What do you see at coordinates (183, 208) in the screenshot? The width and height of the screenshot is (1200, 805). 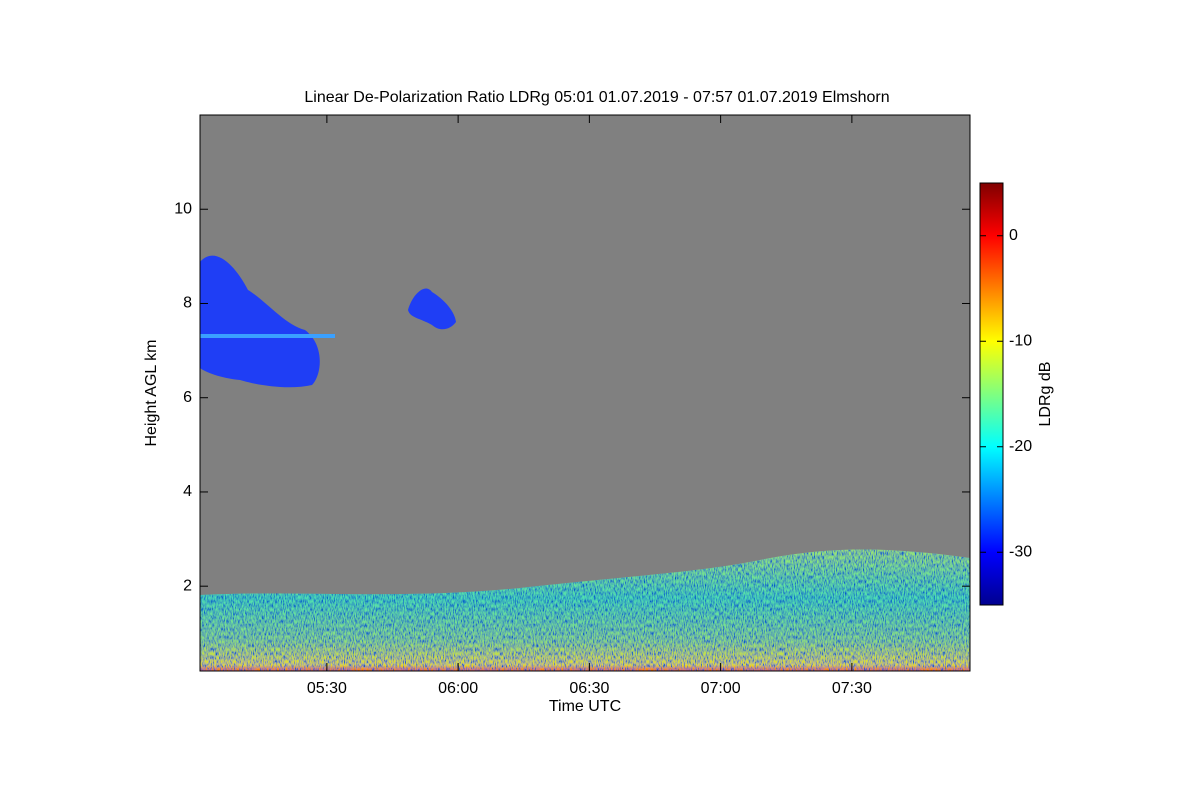 I see `y-tick-label: 10` at bounding box center [183, 208].